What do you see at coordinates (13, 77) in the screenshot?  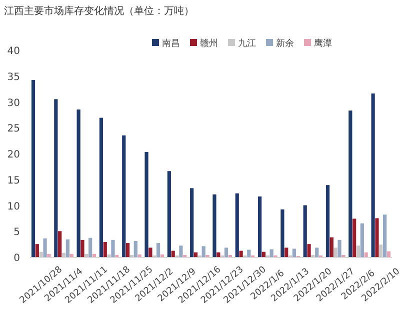 I see `y-tick-label: 35` at bounding box center [13, 77].